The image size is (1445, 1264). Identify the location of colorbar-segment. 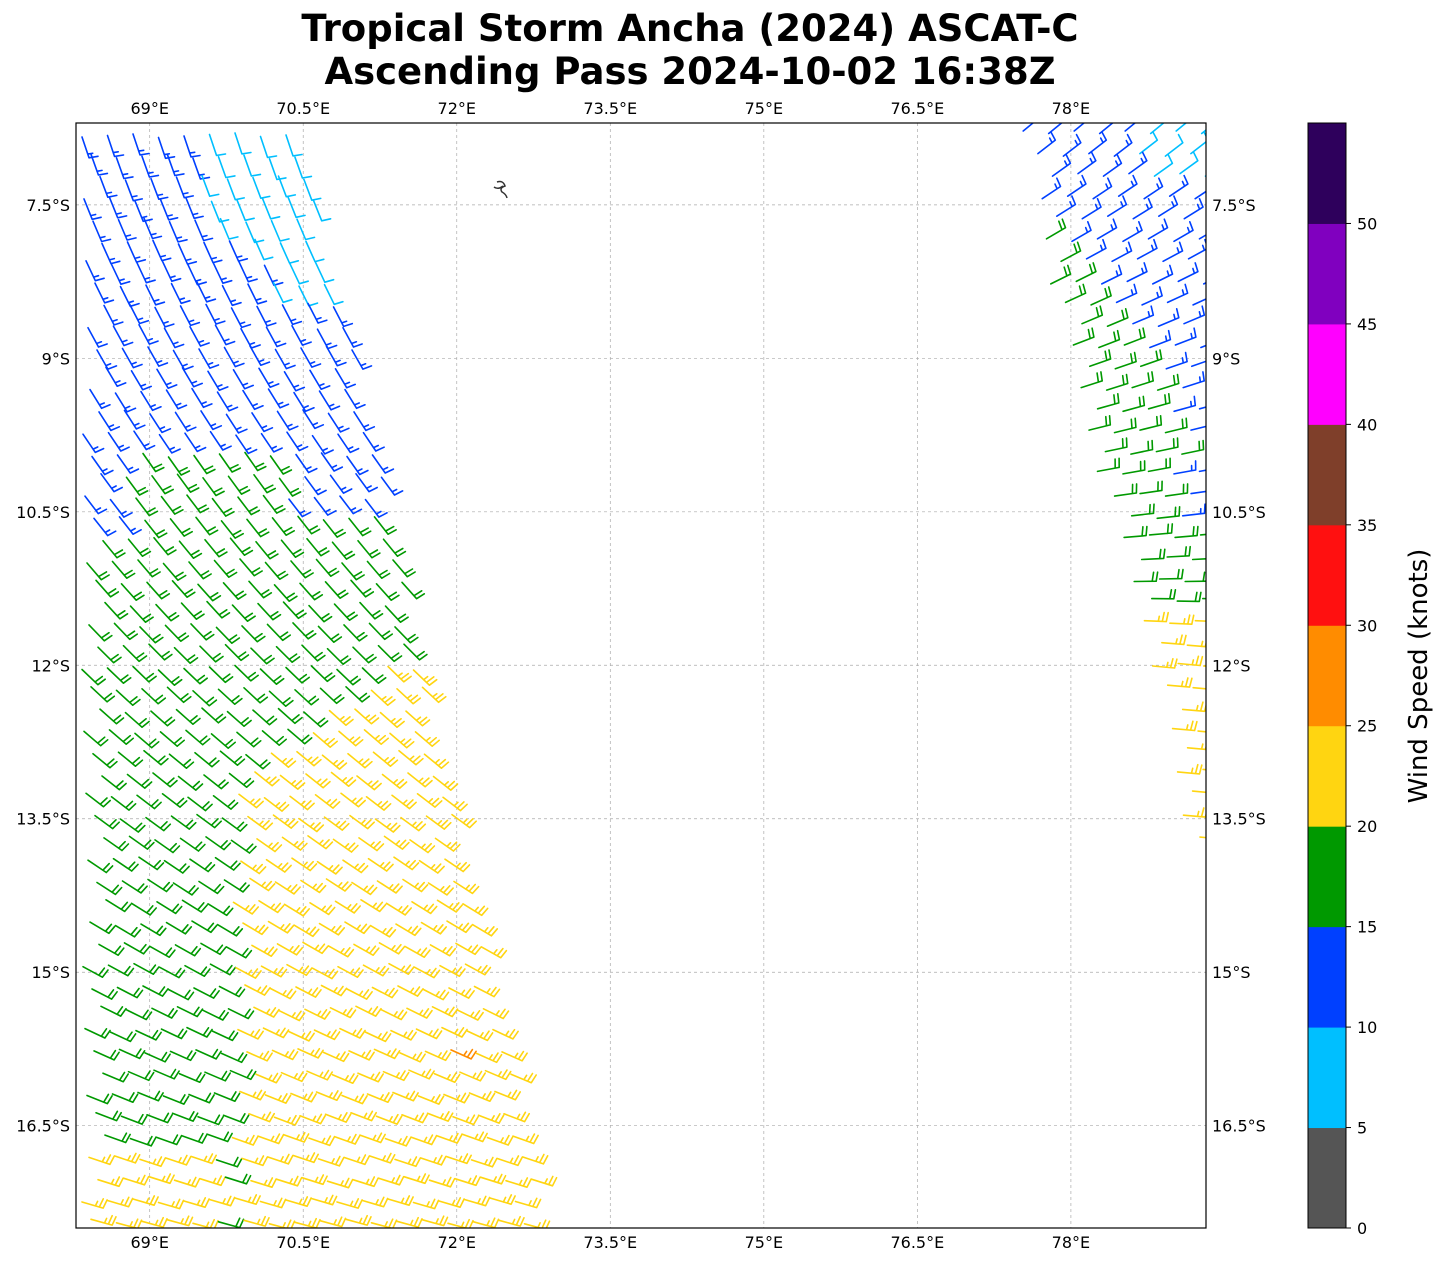
(1327, 676).